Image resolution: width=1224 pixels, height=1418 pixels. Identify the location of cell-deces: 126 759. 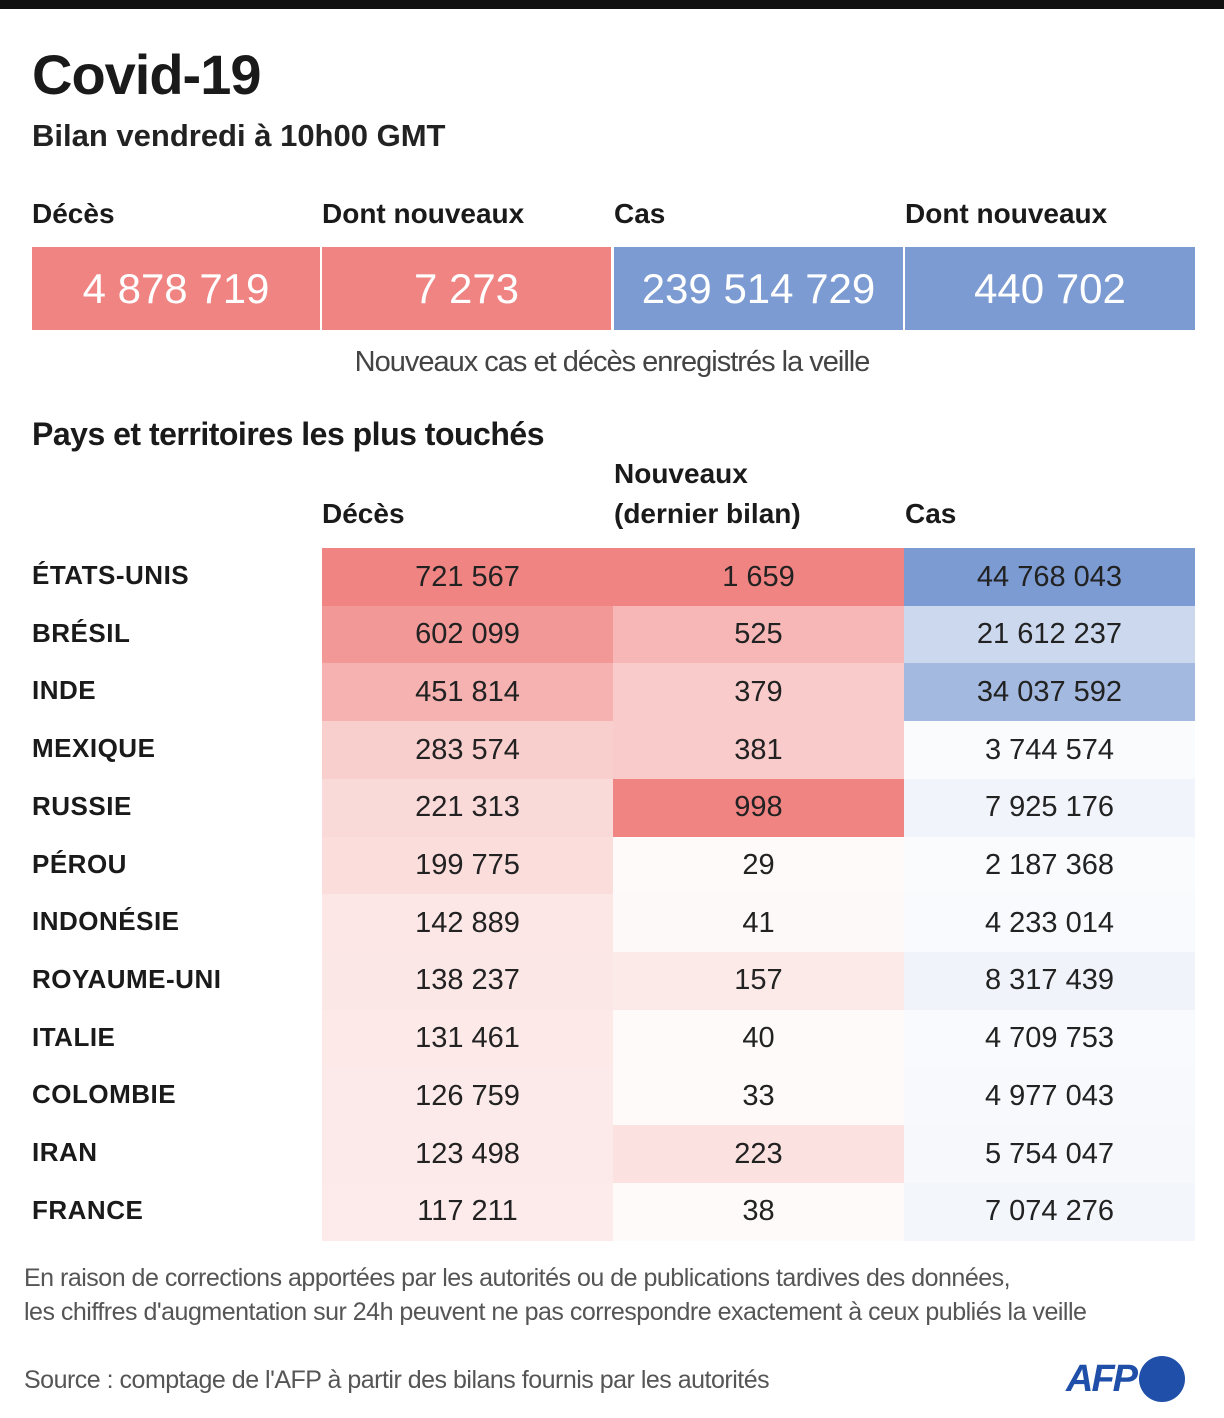
(467, 1096).